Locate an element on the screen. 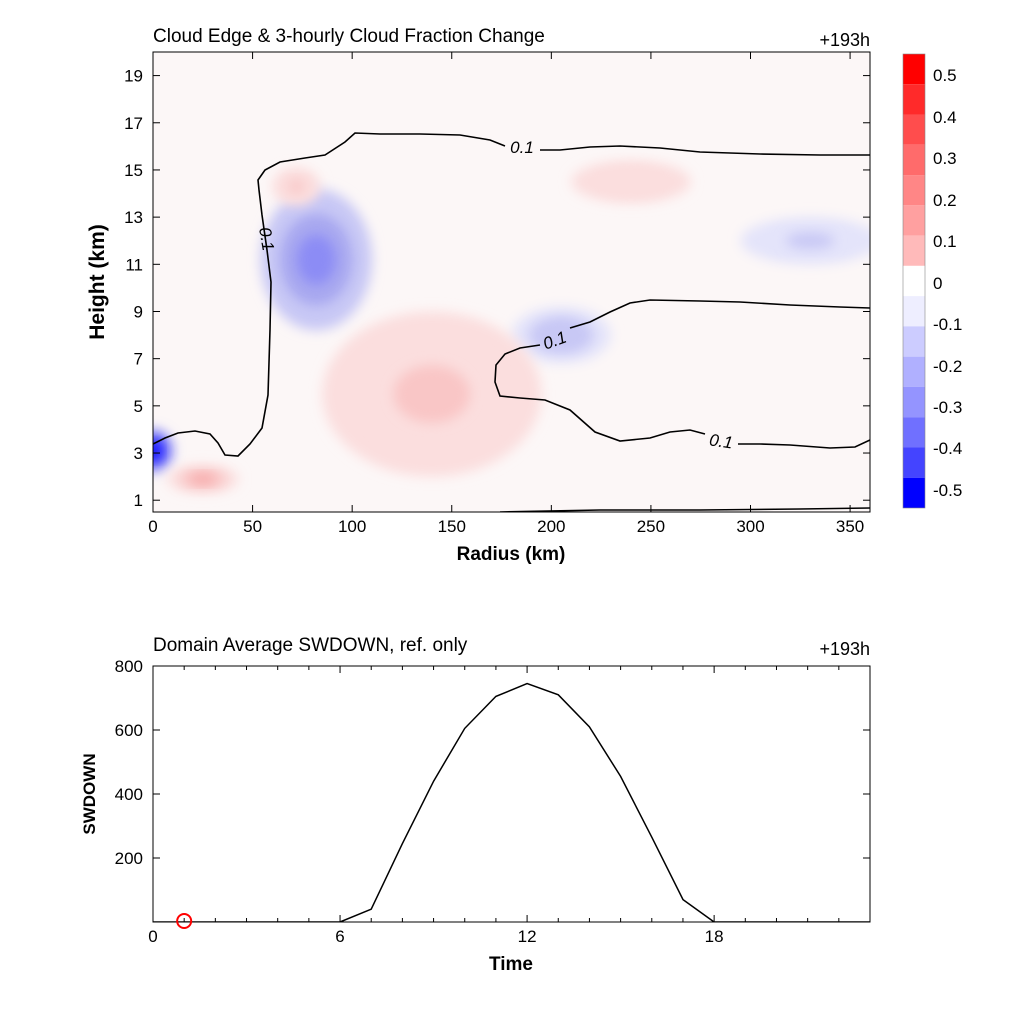 This screenshot has height=1024, width=1024. colorbar-label: -0.5 is located at coordinates (947, 490).